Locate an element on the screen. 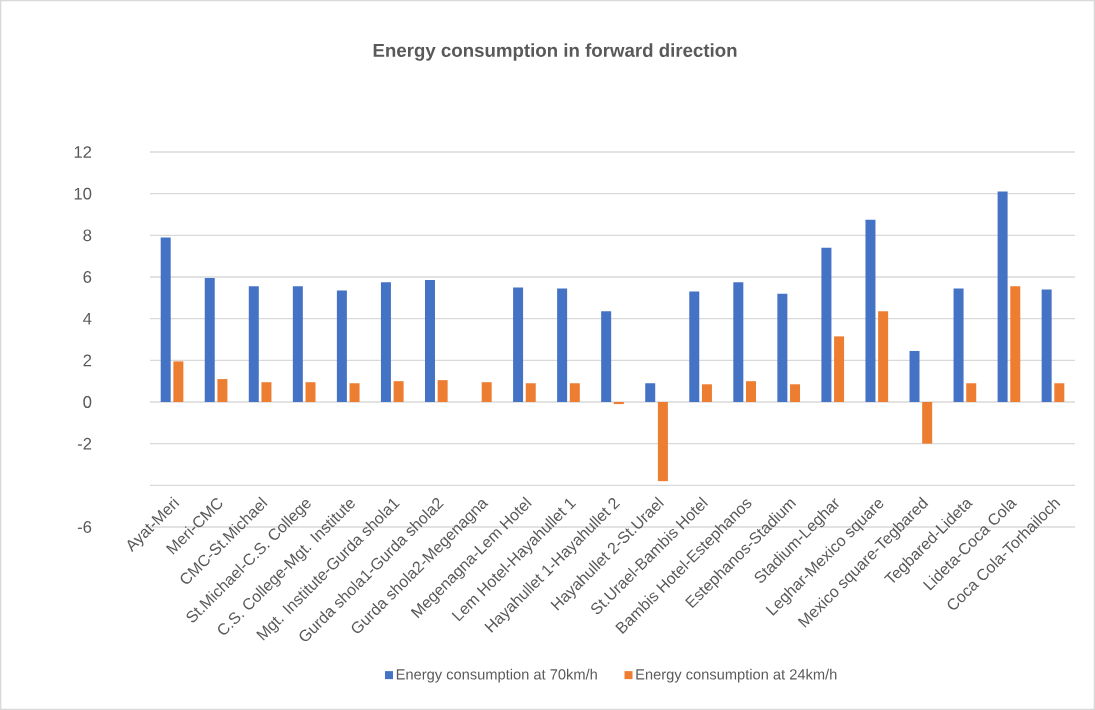 This screenshot has height=710, width=1095. legend-label: Energy consumption at 24km/h is located at coordinates (736, 675).